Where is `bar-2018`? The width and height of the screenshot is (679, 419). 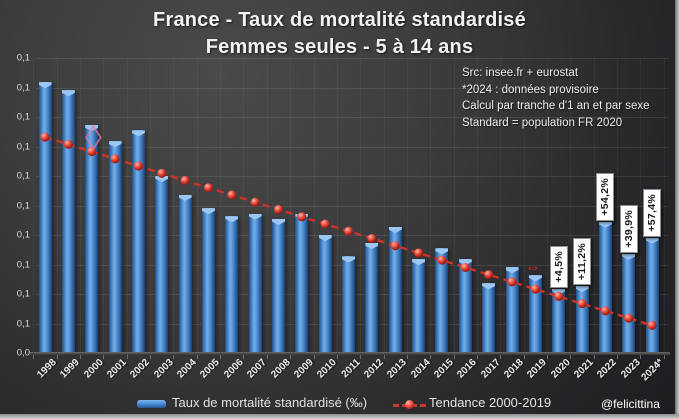 bar-2018 is located at coordinates (512, 310).